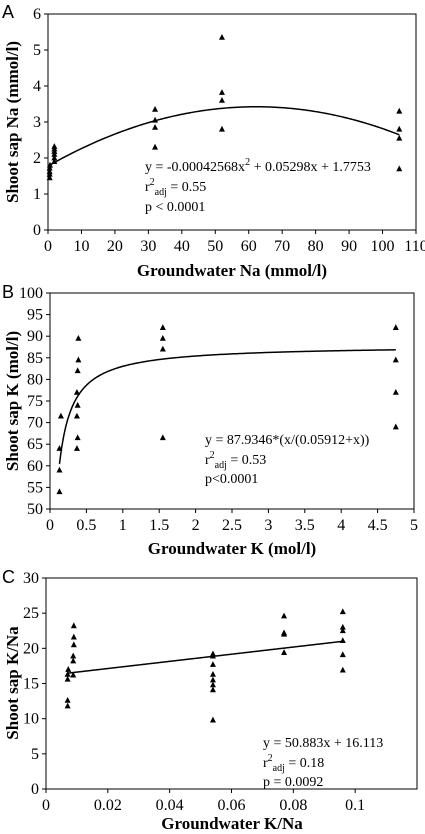 The image size is (425, 834). I want to click on panel-b-x-tick-label: 1.5, so click(159, 525).